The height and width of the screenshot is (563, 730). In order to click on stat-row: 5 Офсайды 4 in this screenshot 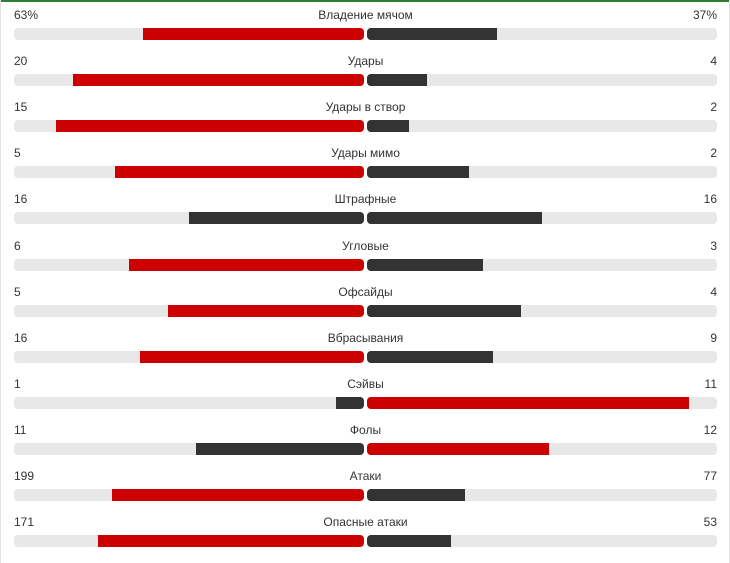, I will do `click(365, 302)`.